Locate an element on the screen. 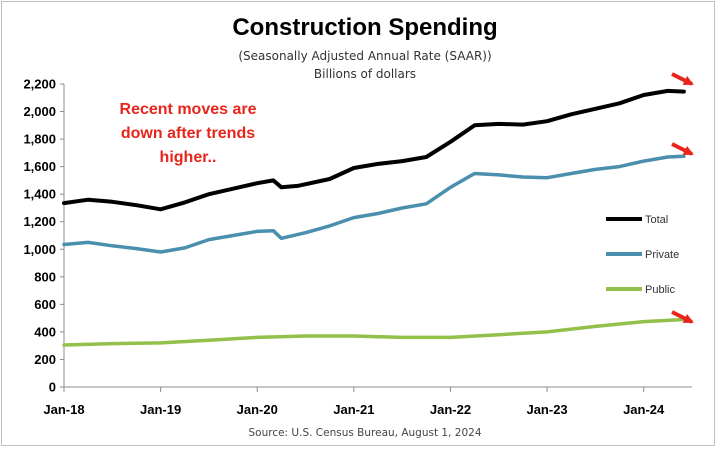 The image size is (718, 449). x-tick-label: Jan-24 is located at coordinates (644, 409).